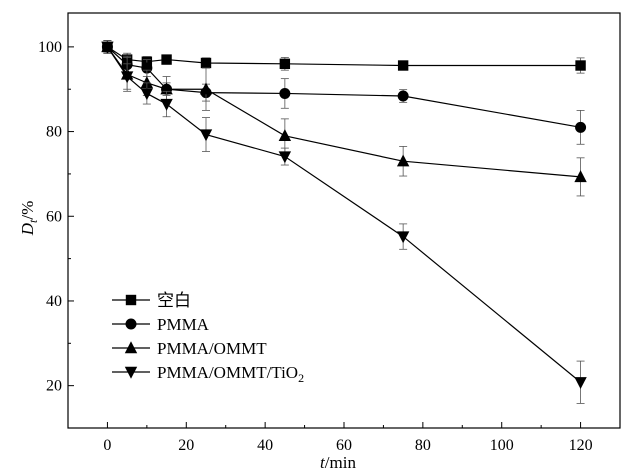 The image size is (622, 473). What do you see at coordinates (230, 374) in the screenshot?
I see `legend-label: PMMA/OMMT/TiO2` at bounding box center [230, 374].